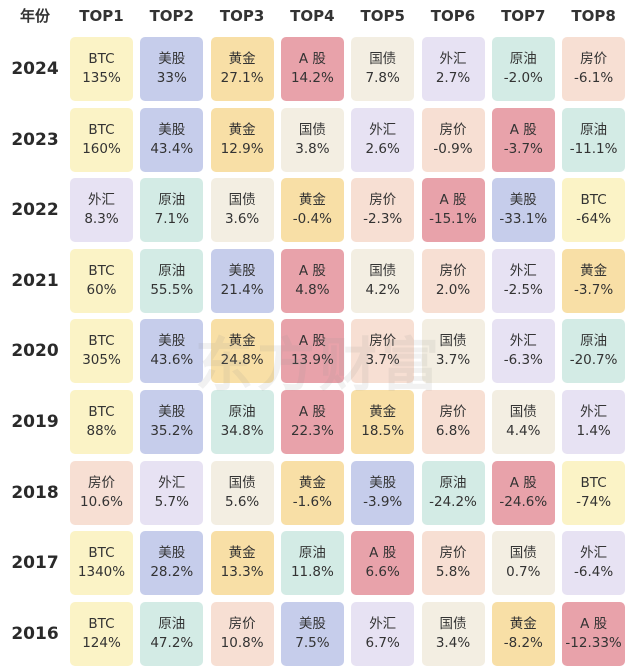 This screenshot has width=632, height=666. I want to click on asset-cell: 美股 43.4%, so click(172, 139).